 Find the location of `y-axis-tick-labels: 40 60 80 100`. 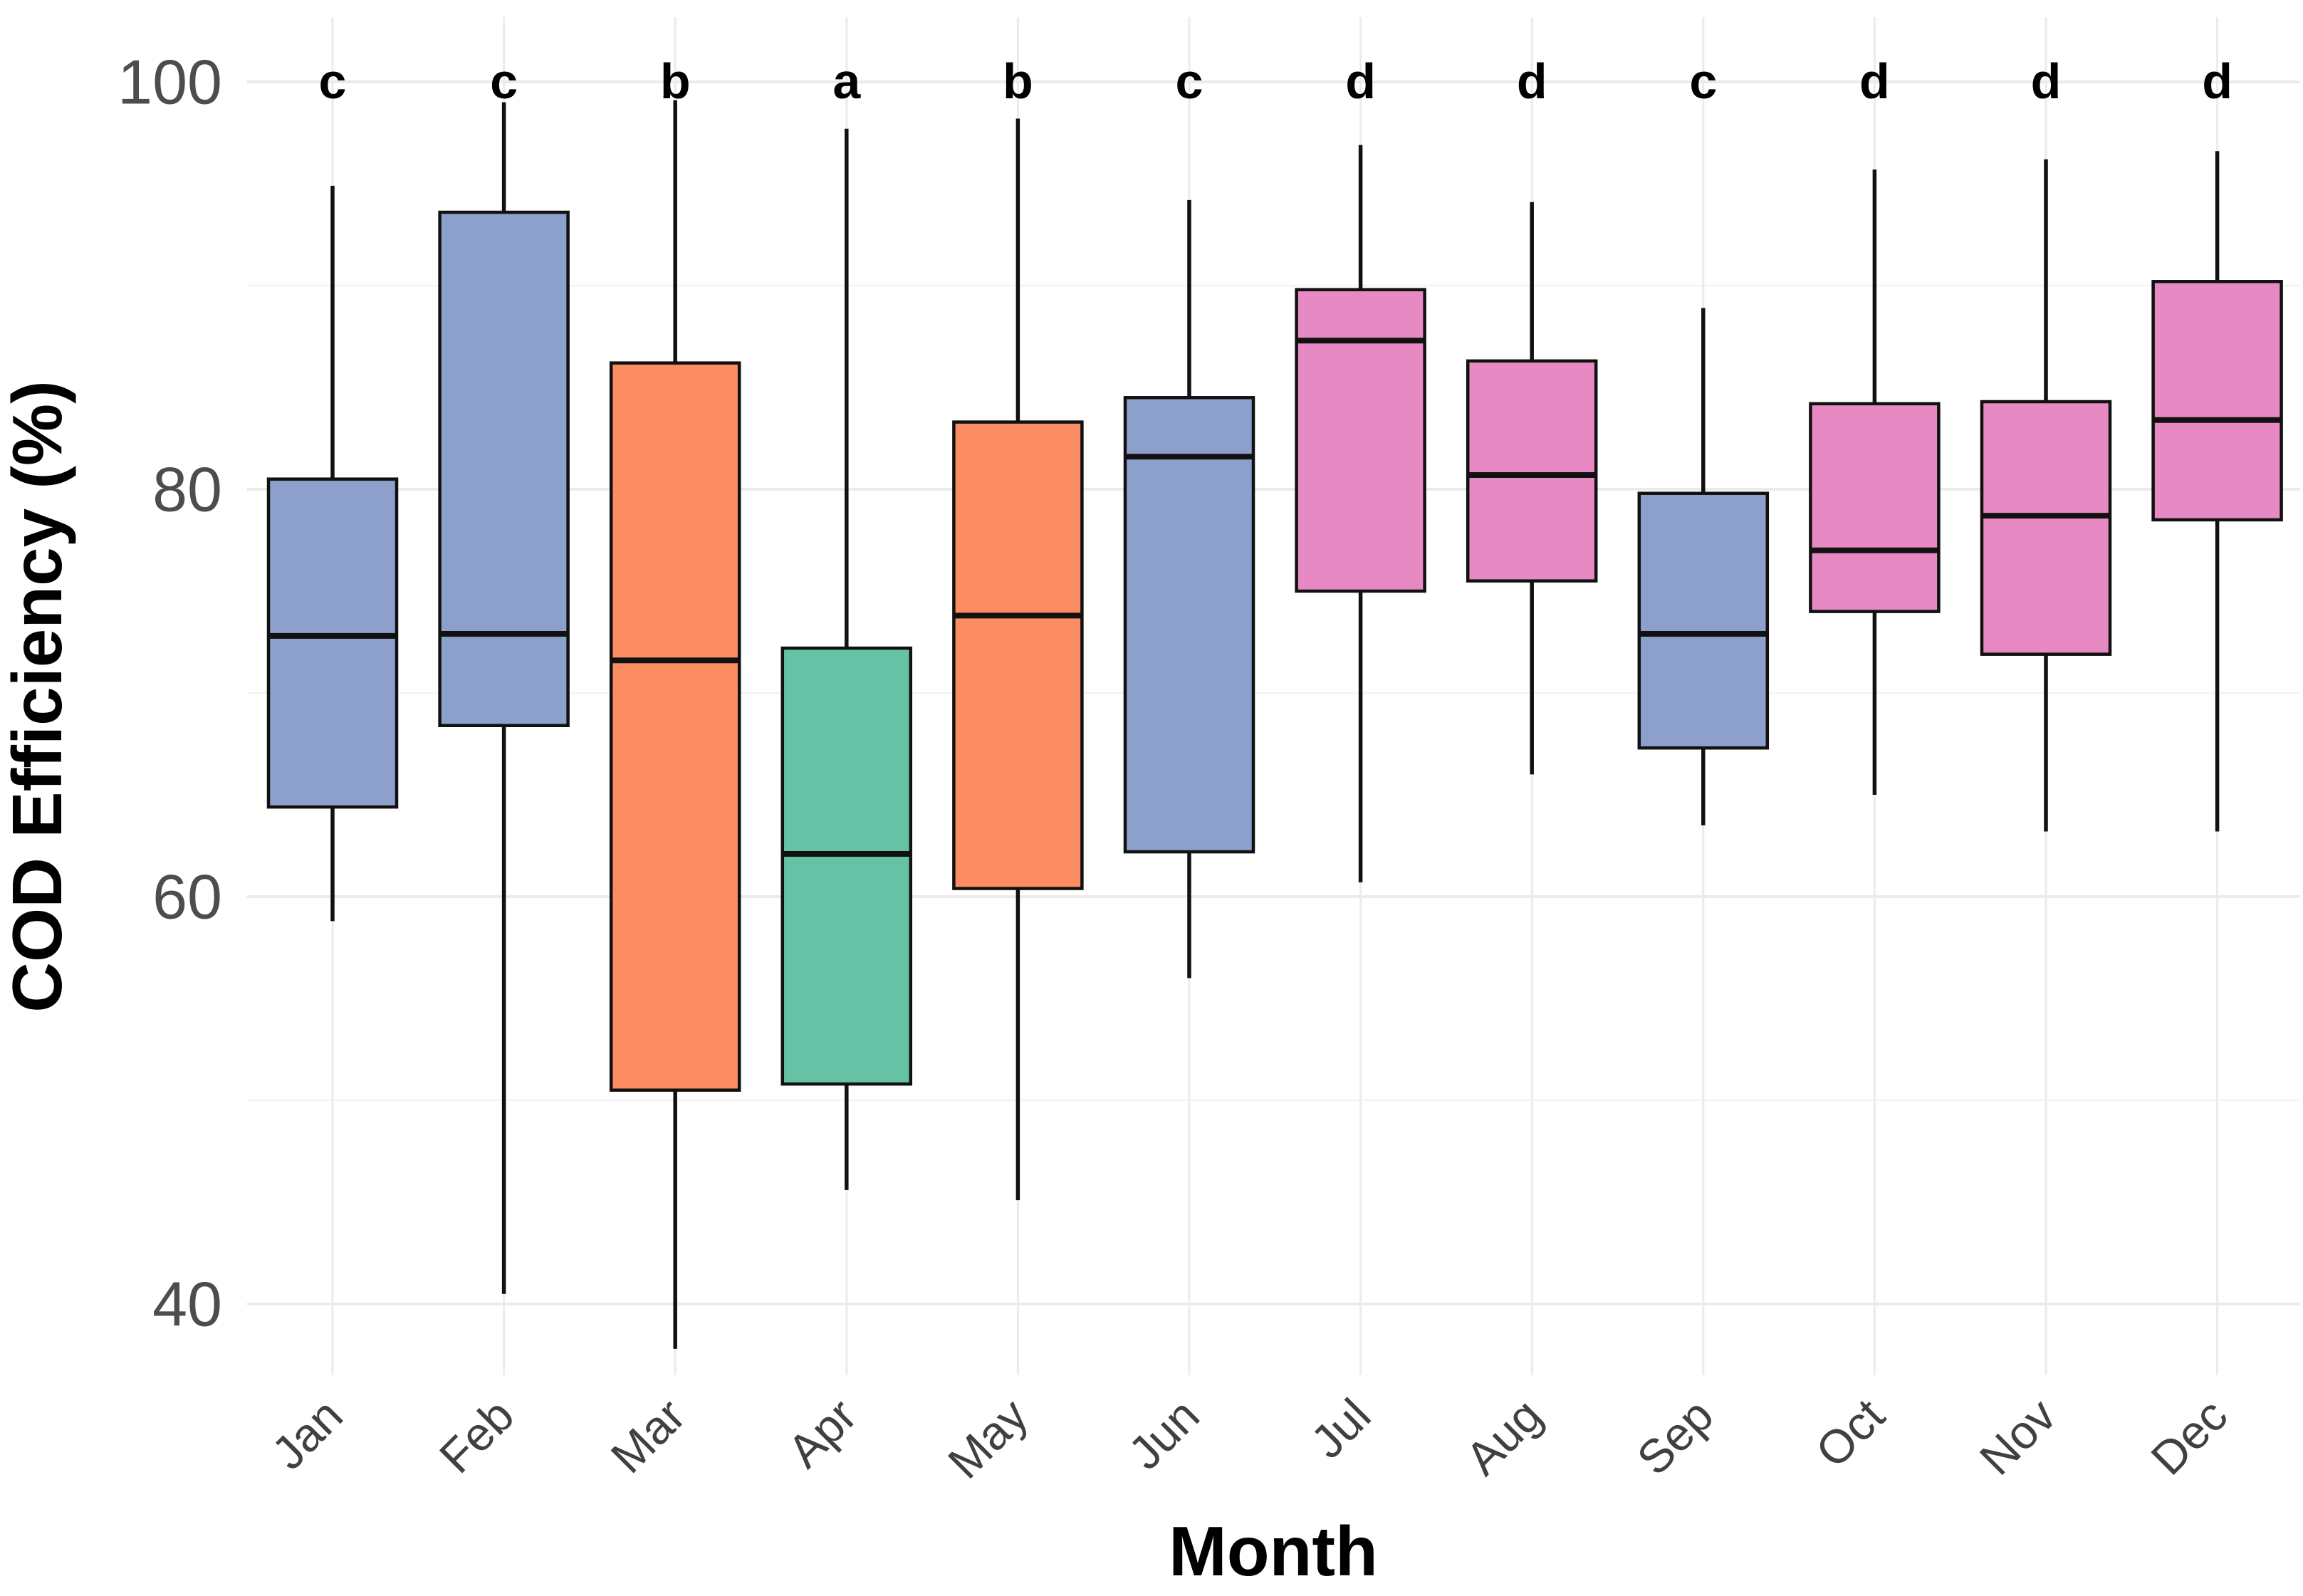

y-axis-tick-labels: 40 60 80 100 is located at coordinates (170, 693).